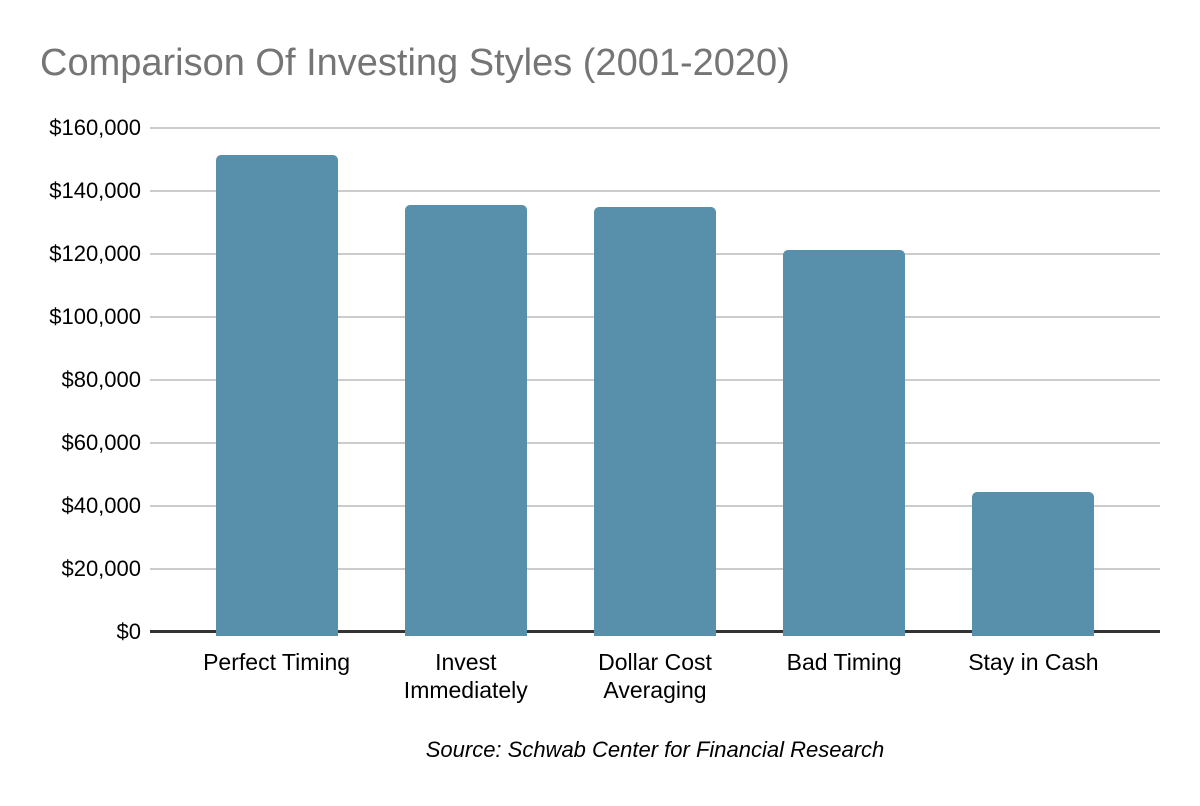 The height and width of the screenshot is (806, 1200). What do you see at coordinates (844, 662) in the screenshot?
I see `x-axis-label-bad-timing: Bad Timing` at bounding box center [844, 662].